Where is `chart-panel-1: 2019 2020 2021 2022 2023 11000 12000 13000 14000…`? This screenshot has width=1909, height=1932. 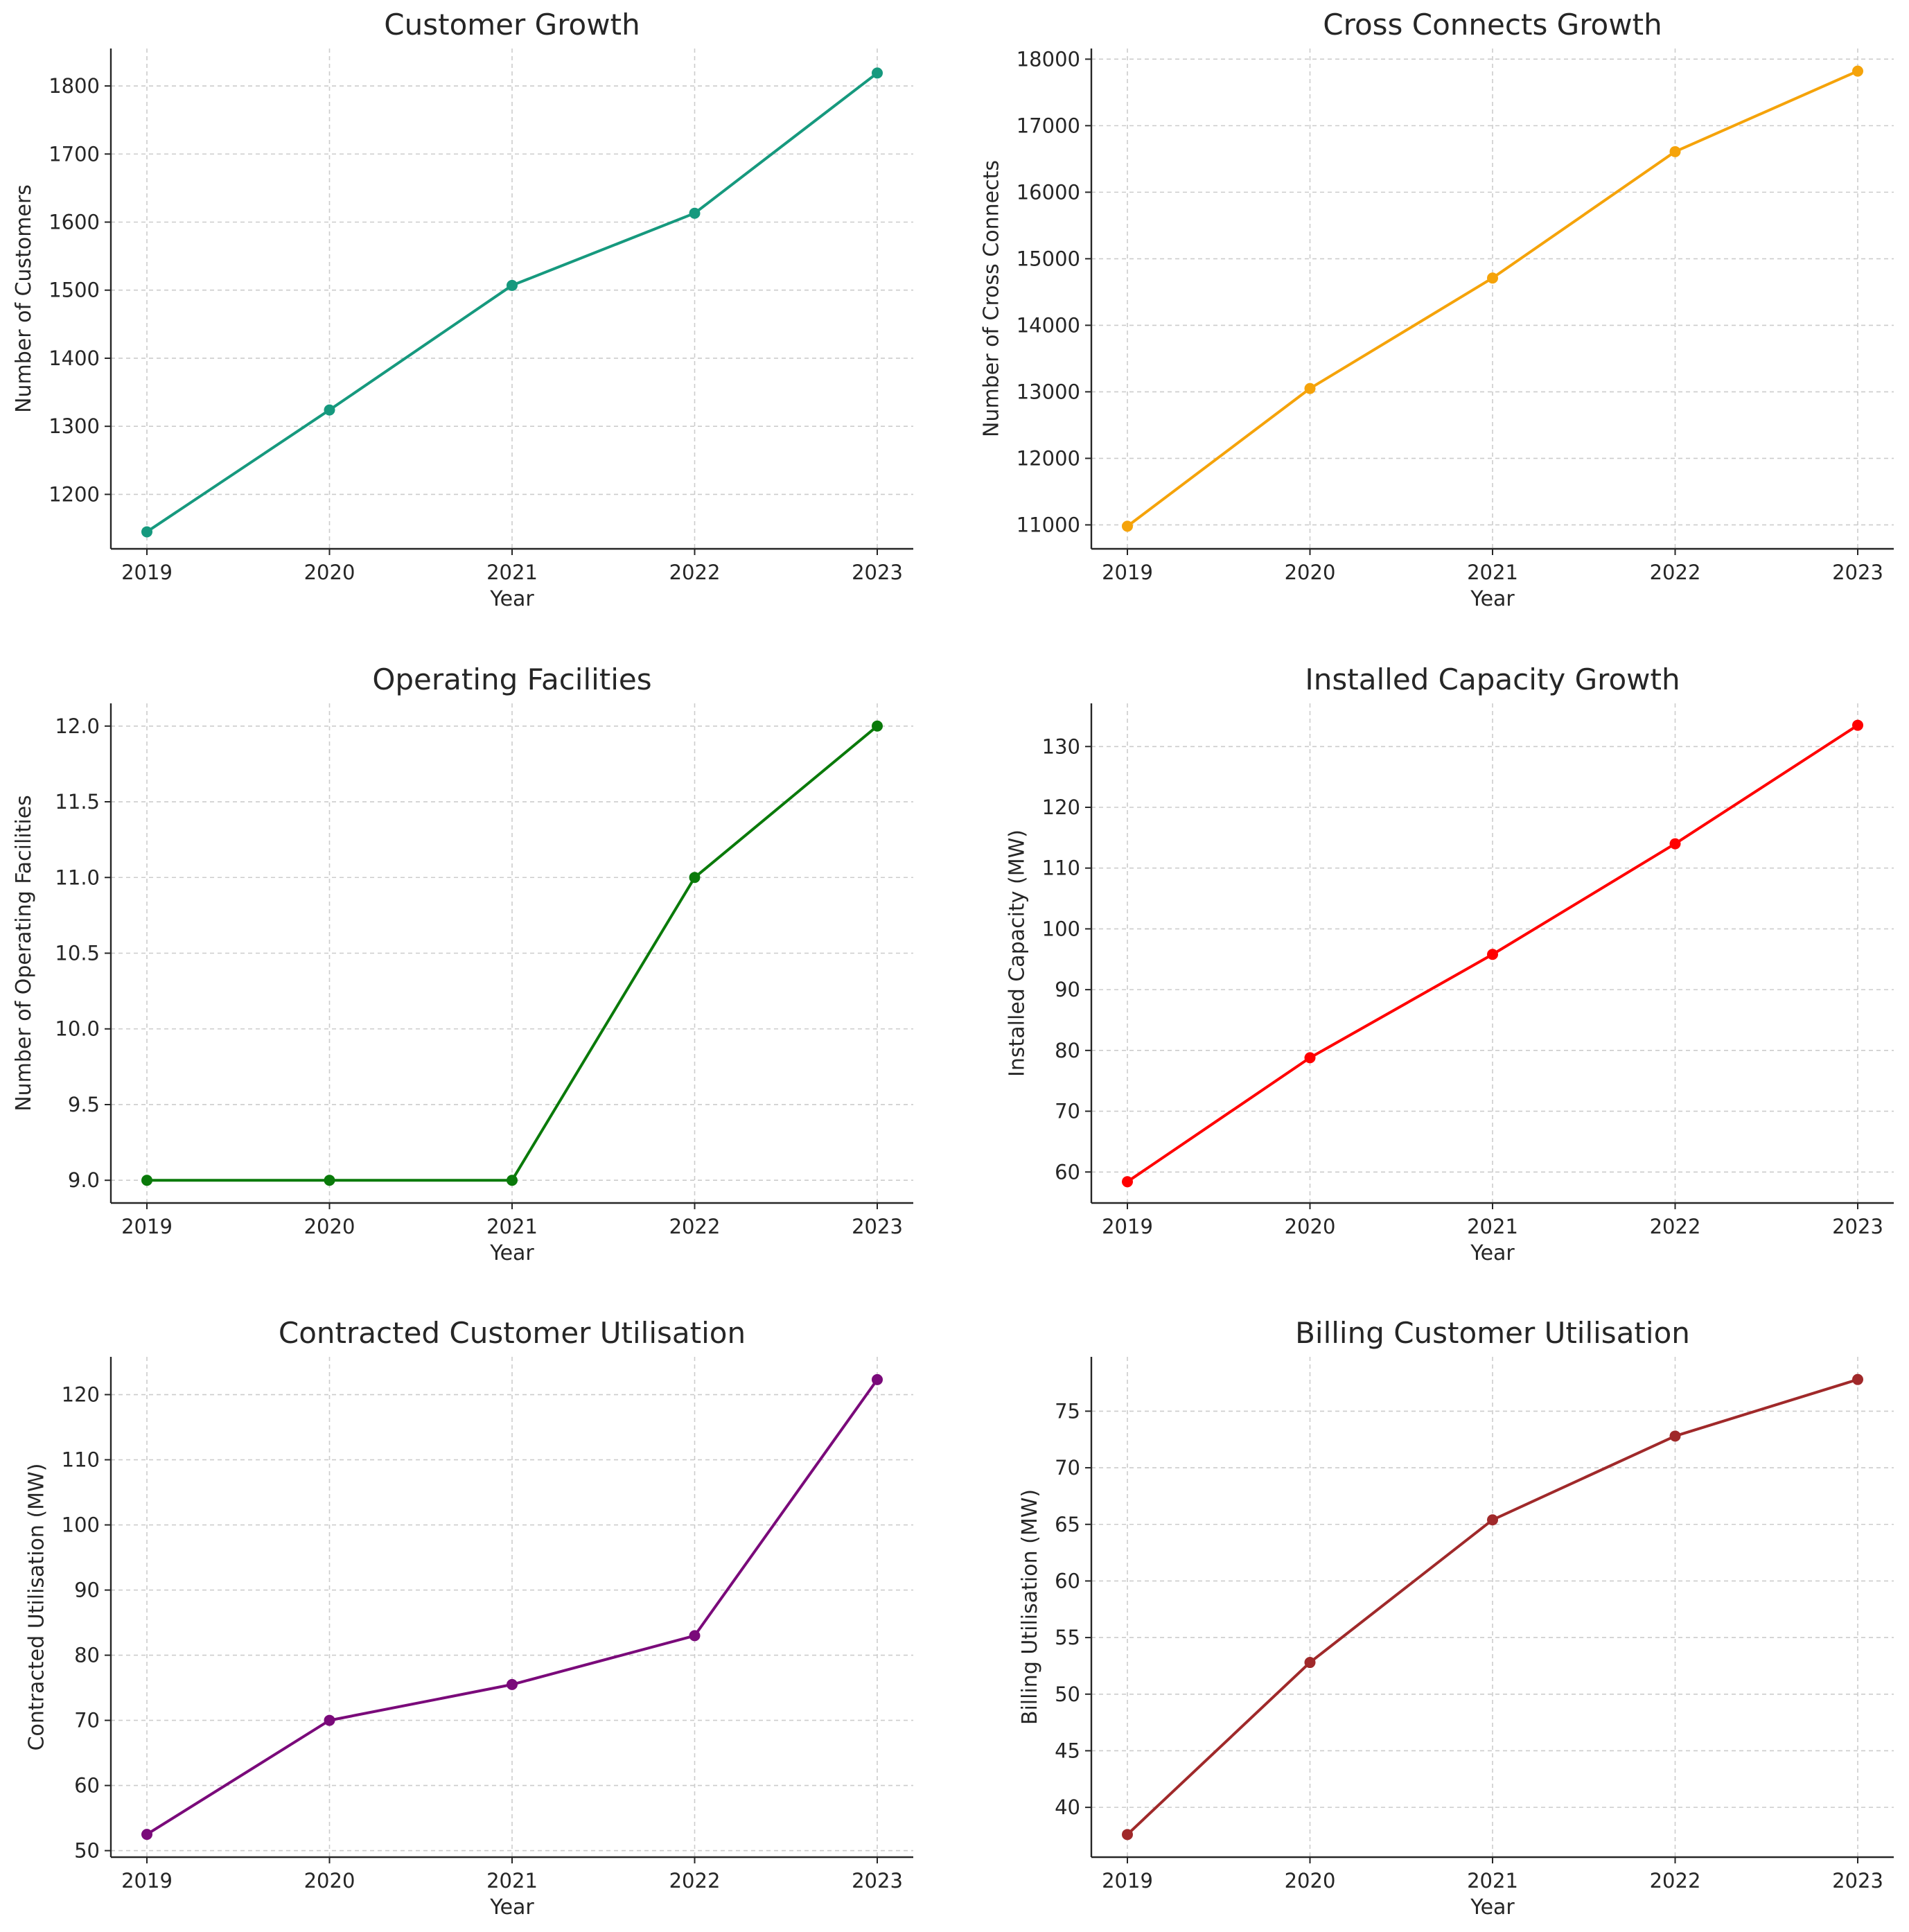
chart-panel-1: 2019 2020 2021 2022 2023 11000 12000 13000 14000… is located at coordinates (1437, 309).